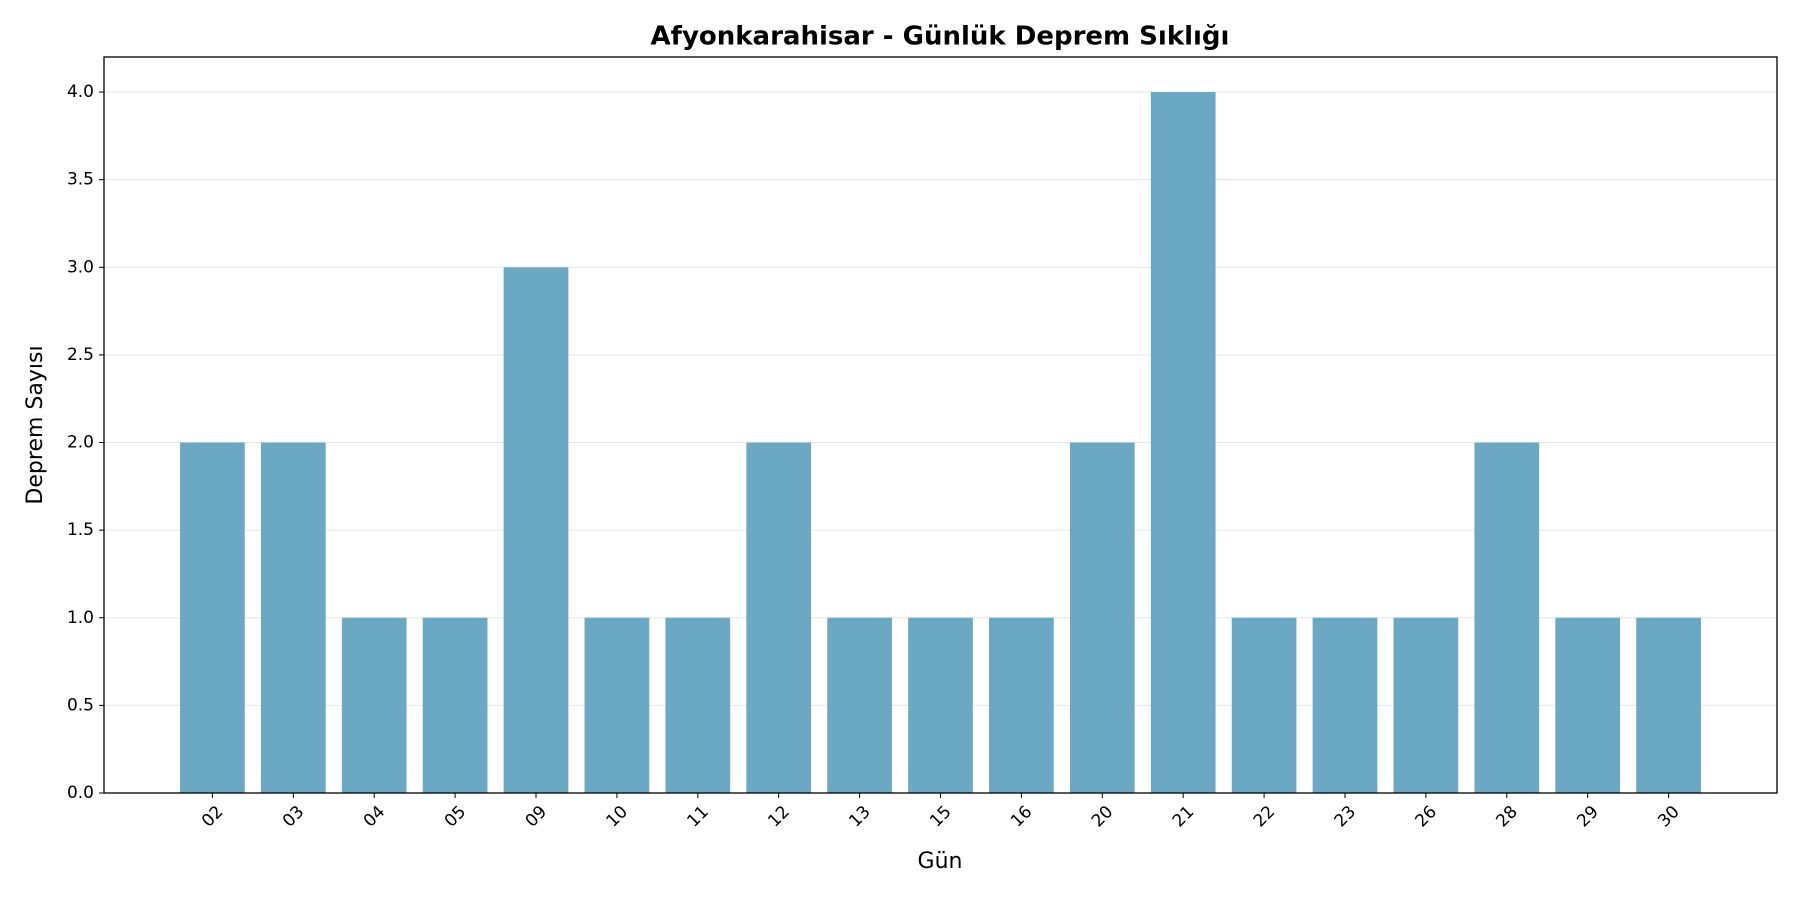  What do you see at coordinates (940, 861) in the screenshot?
I see `x-axis-label: Gün` at bounding box center [940, 861].